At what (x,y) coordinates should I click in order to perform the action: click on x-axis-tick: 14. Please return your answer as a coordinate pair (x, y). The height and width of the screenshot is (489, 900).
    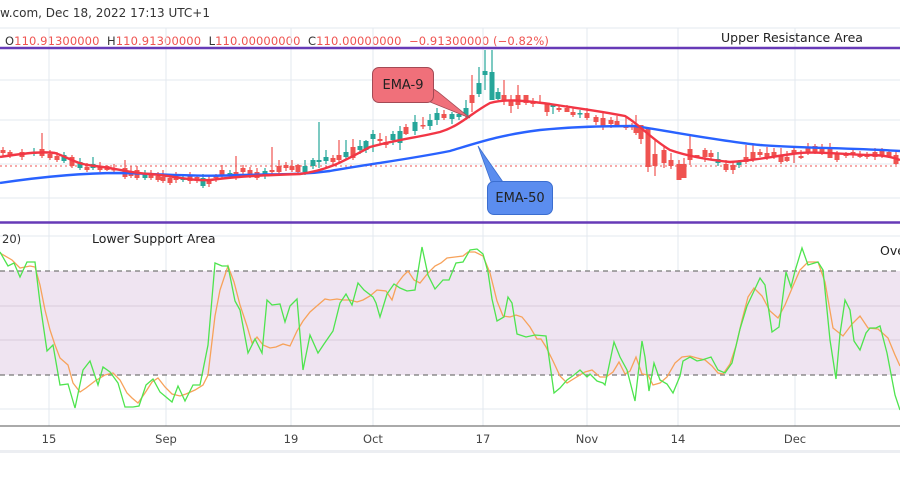
    Looking at the image, I should click on (678, 439).